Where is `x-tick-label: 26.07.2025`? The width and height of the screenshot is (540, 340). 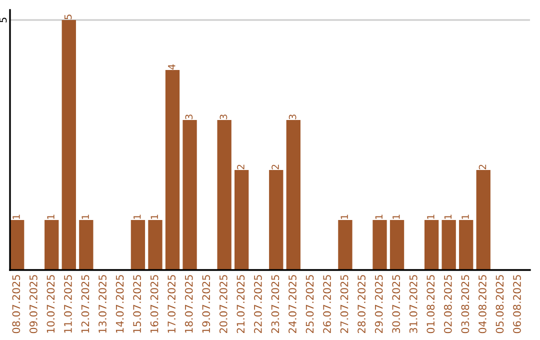 x-tick-label: 26.07.2025 is located at coordinates (327, 304).